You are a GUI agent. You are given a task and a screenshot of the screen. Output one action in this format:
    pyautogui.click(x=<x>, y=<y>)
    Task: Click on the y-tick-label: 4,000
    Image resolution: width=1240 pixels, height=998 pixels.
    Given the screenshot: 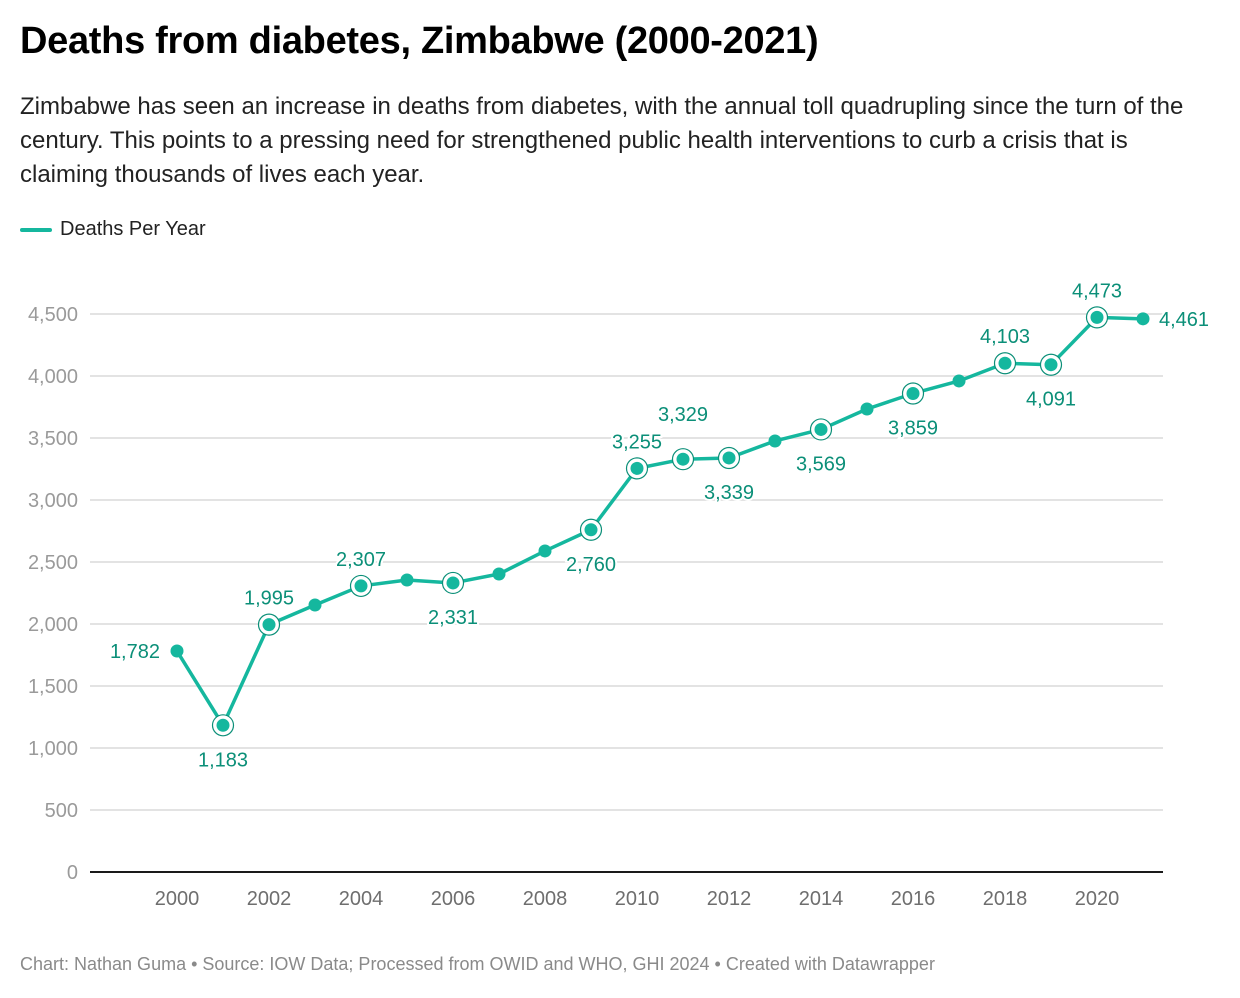 What is the action you would take?
    pyautogui.click(x=53, y=377)
    